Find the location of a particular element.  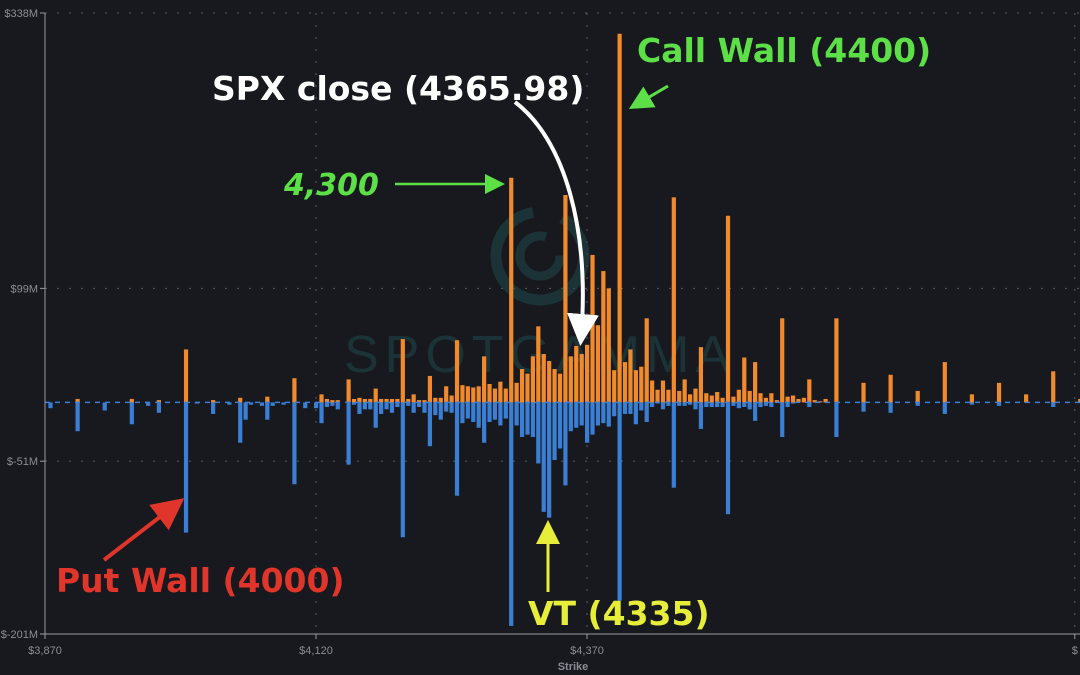

call-wall-annotation: Call Wall (4400) is located at coordinates (784, 50).